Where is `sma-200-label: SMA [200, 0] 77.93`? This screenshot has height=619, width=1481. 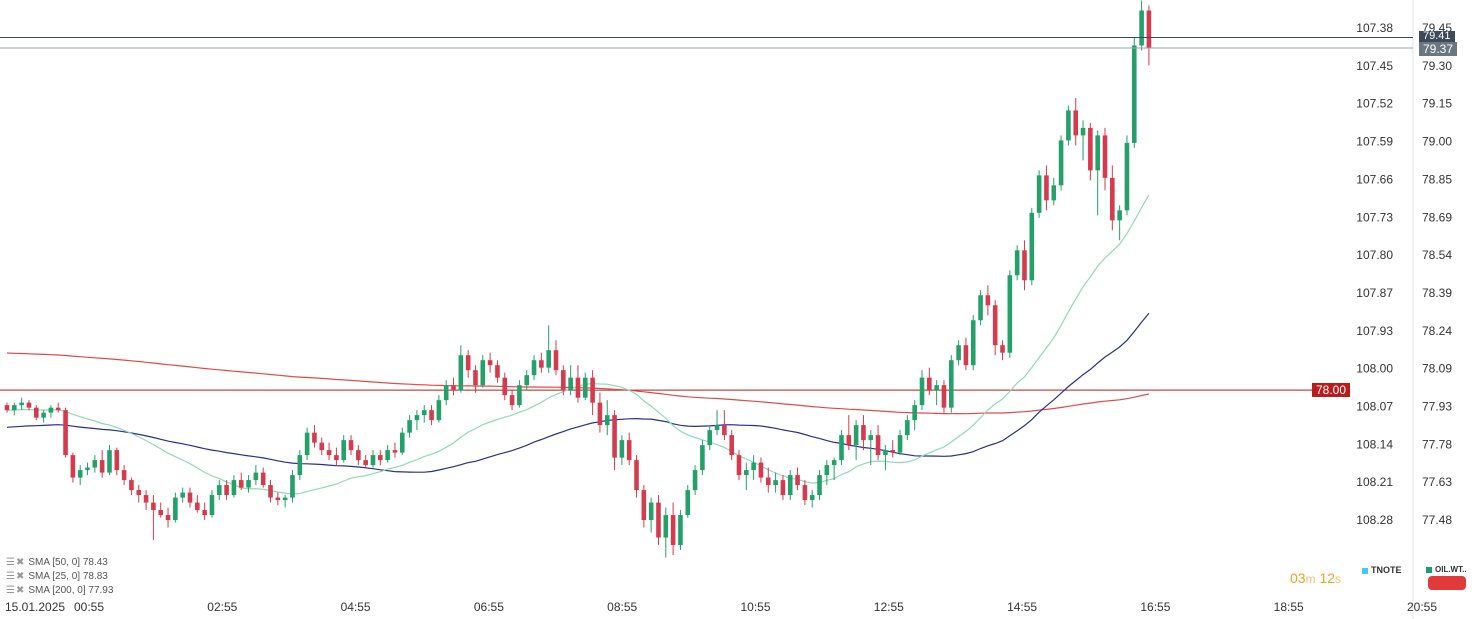
sma-200-label: SMA [200, 0] 77.93 is located at coordinates (71, 590).